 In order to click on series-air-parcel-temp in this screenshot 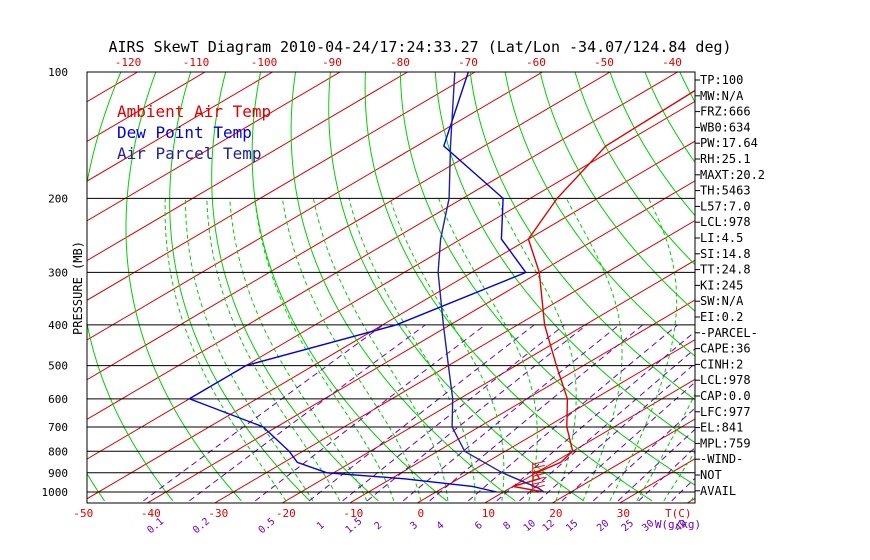, I will do `click(491, 282)`.